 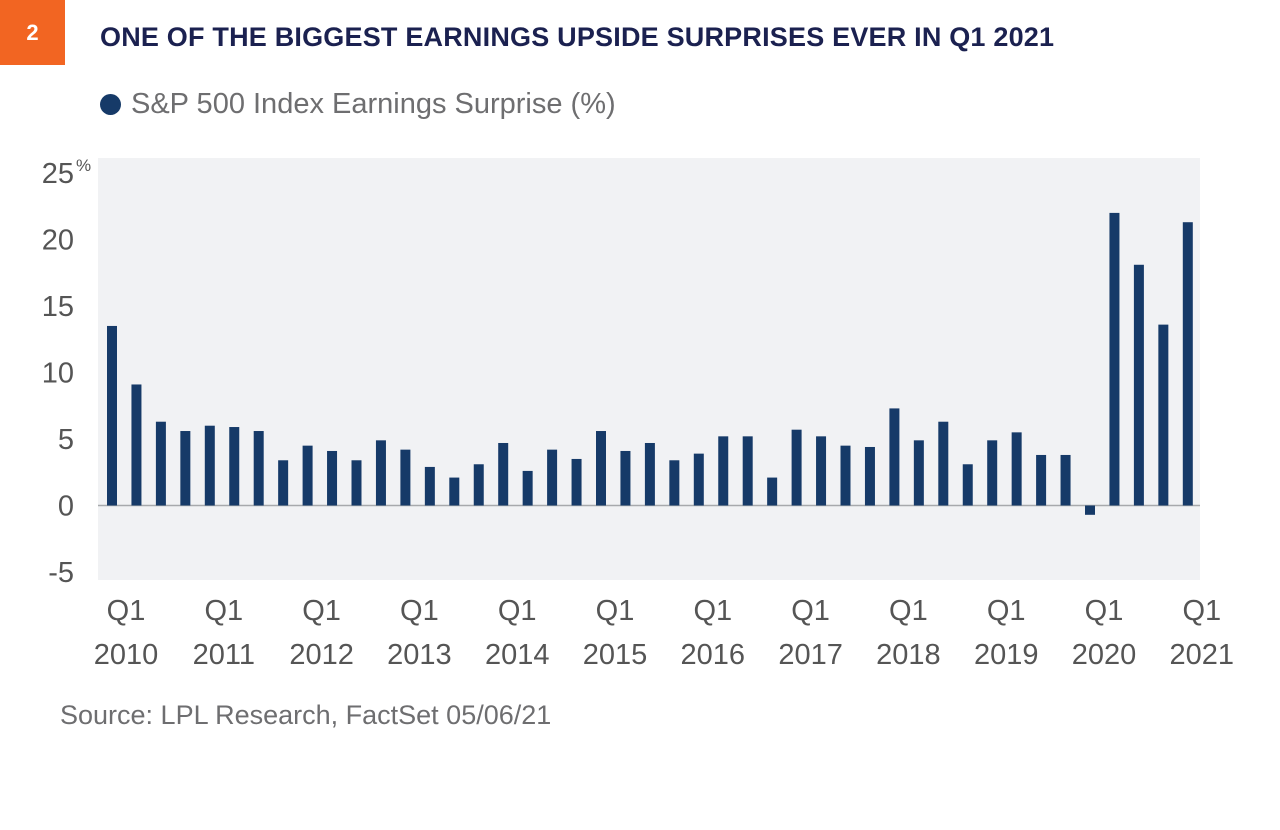 I want to click on x-tick-label-year: 2011, so click(x=224, y=655).